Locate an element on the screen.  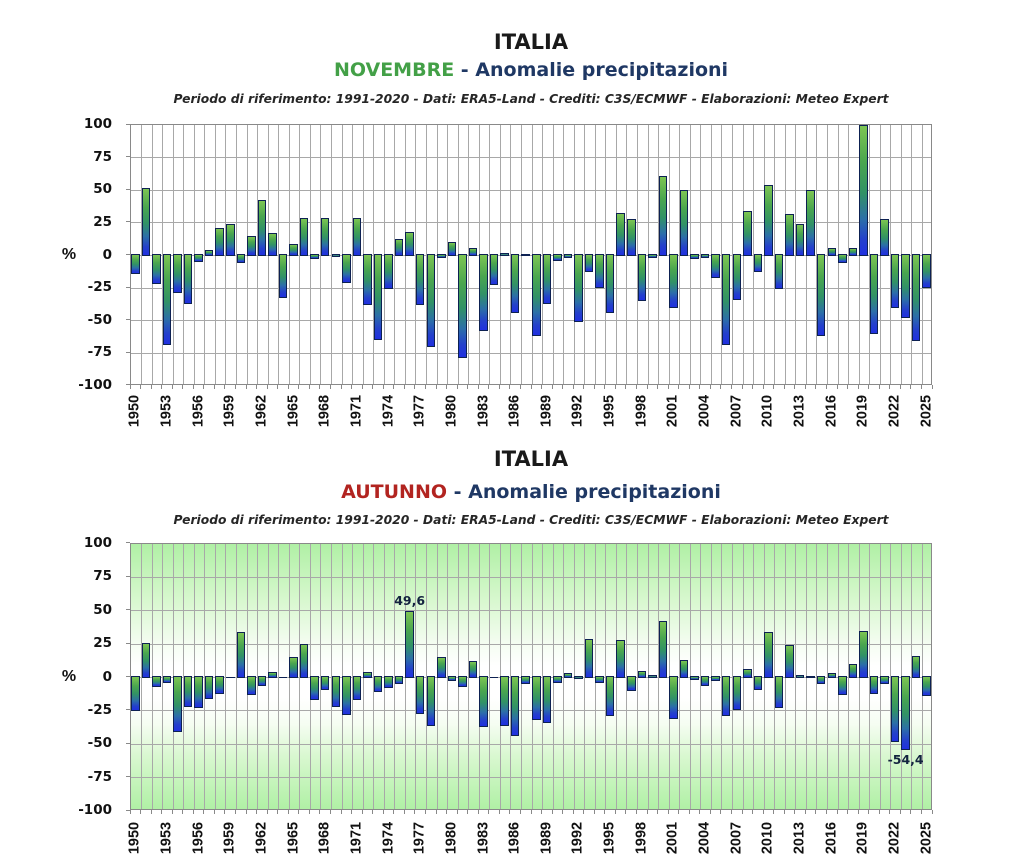
bar-1989 is located at coordinates (547, 699).